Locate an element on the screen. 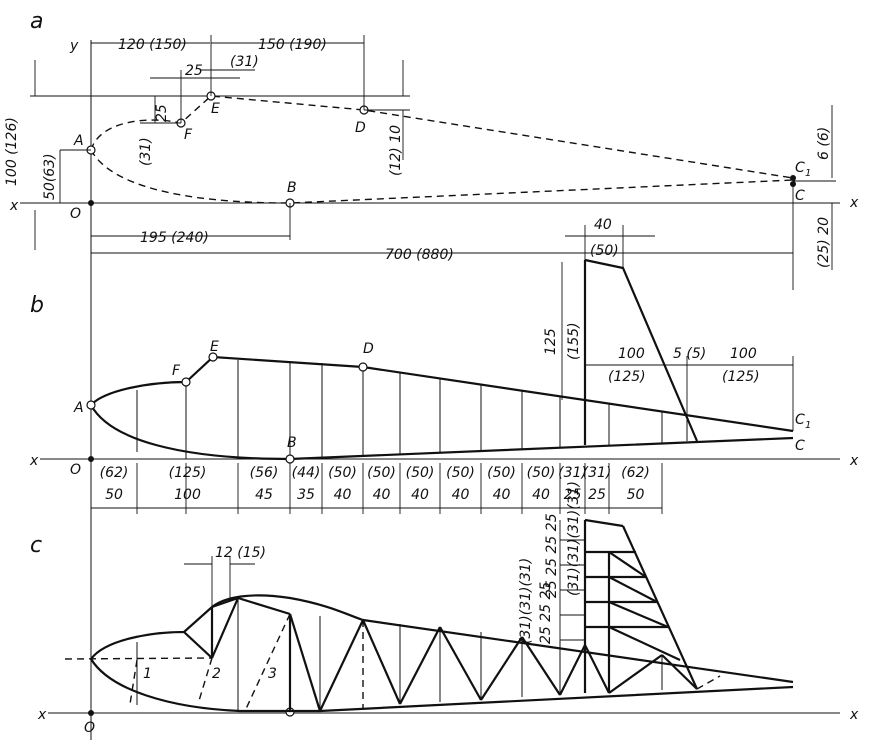 This screenshot has height=742, width=884. panel-label-b: b is located at coordinates (37, 305).